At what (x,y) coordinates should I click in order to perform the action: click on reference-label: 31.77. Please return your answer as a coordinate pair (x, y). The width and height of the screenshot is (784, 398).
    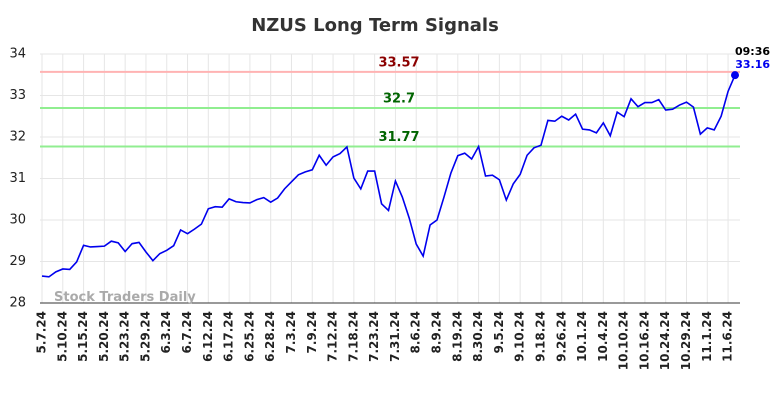
    Looking at the image, I should click on (398, 137).